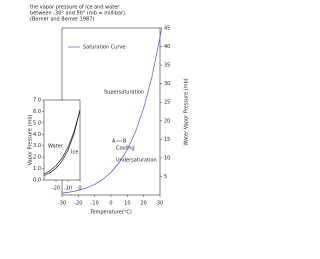 Image resolution: width=320 pixels, height=259 pixels. I want to click on y-tick-label: 20, so click(167, 121).